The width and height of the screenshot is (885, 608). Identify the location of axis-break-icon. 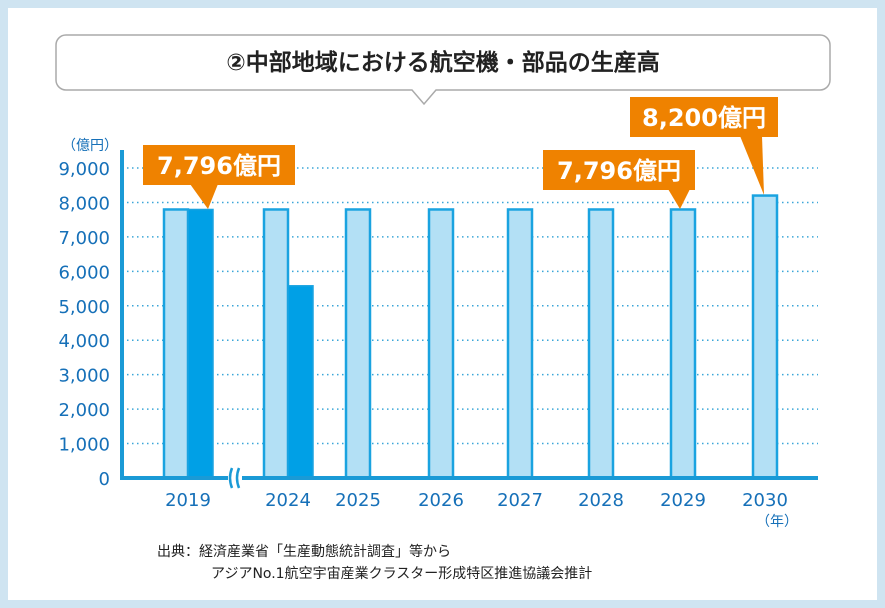
(234, 478).